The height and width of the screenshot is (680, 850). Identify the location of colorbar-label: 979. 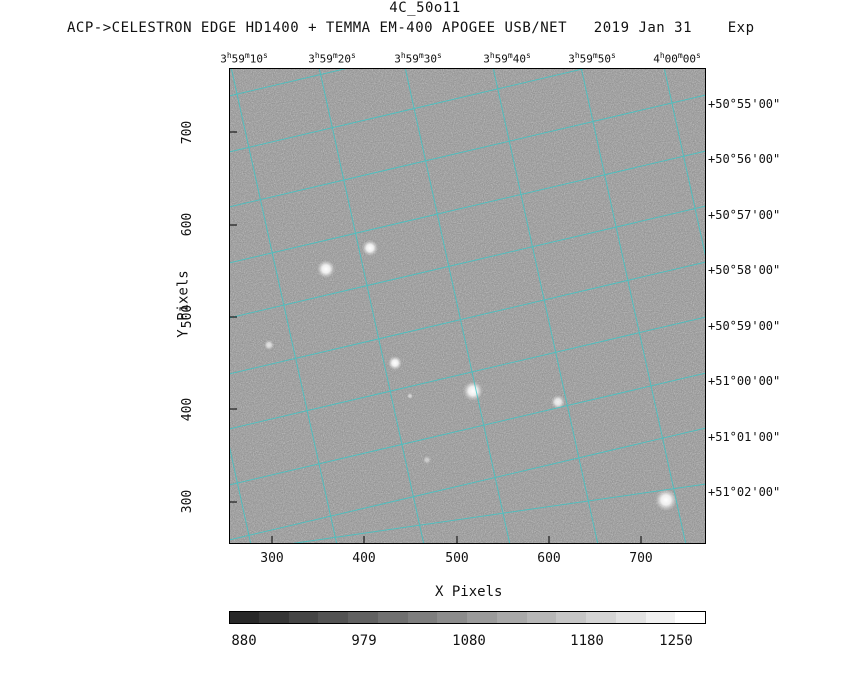
(364, 641).